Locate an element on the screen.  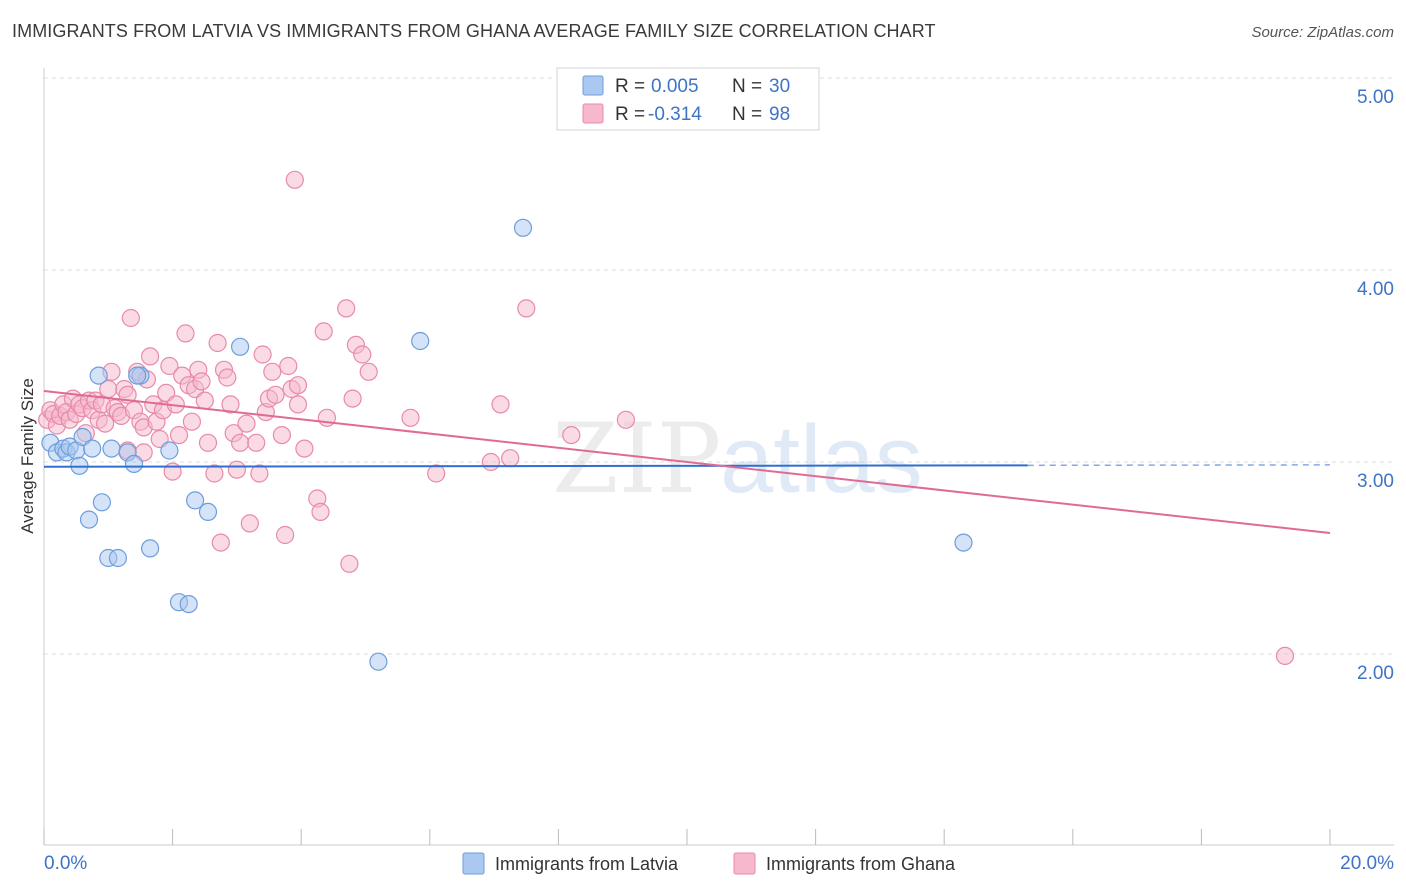
watermark-atlas: atlas is located at coordinates (821, 459).